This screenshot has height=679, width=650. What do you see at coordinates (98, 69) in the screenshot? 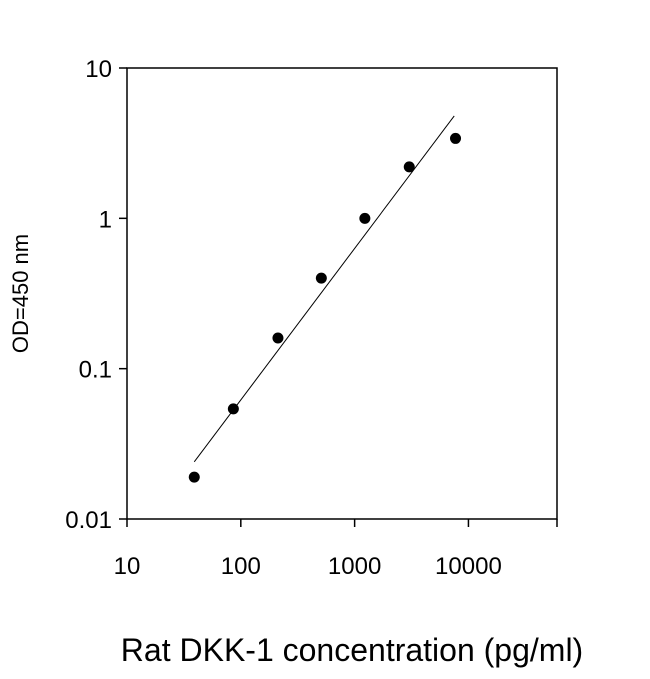
I see `y-tick-label: 10` at bounding box center [98, 69].